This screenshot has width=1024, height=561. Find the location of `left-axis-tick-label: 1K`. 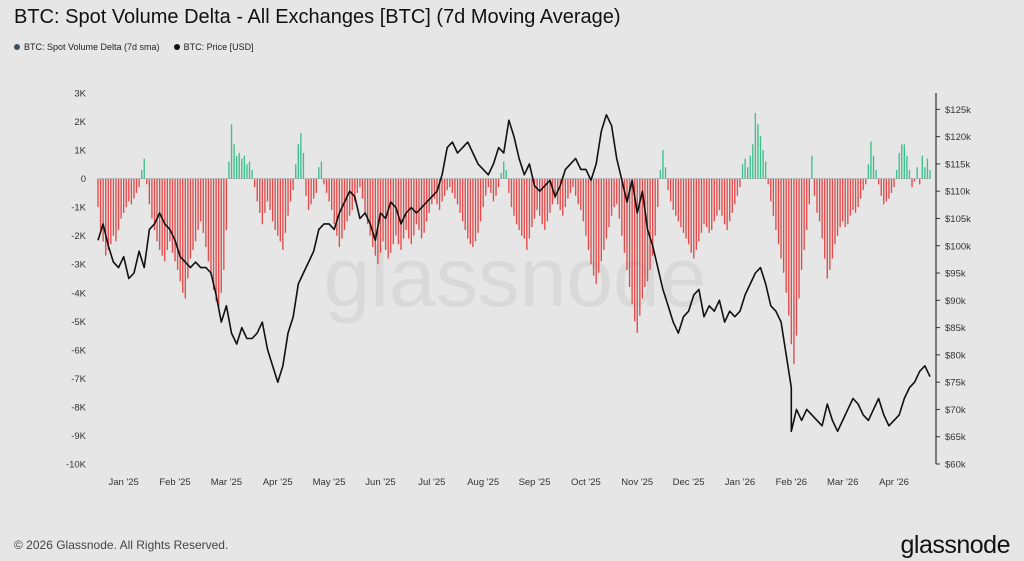

left-axis-tick-label: 1K is located at coordinates (80, 151).